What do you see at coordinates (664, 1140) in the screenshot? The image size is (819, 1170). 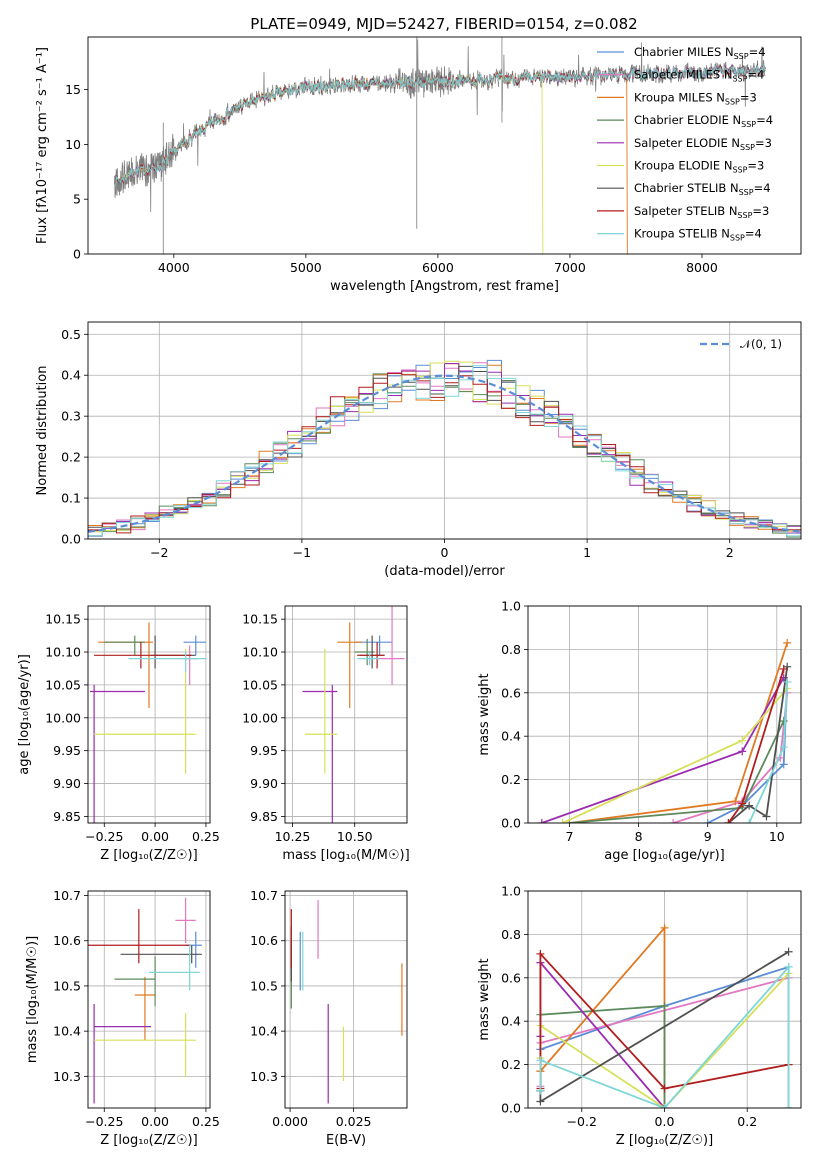 I see `x-axis-label: Z [log₁₀(Z/Z☉)]` at bounding box center [664, 1140].